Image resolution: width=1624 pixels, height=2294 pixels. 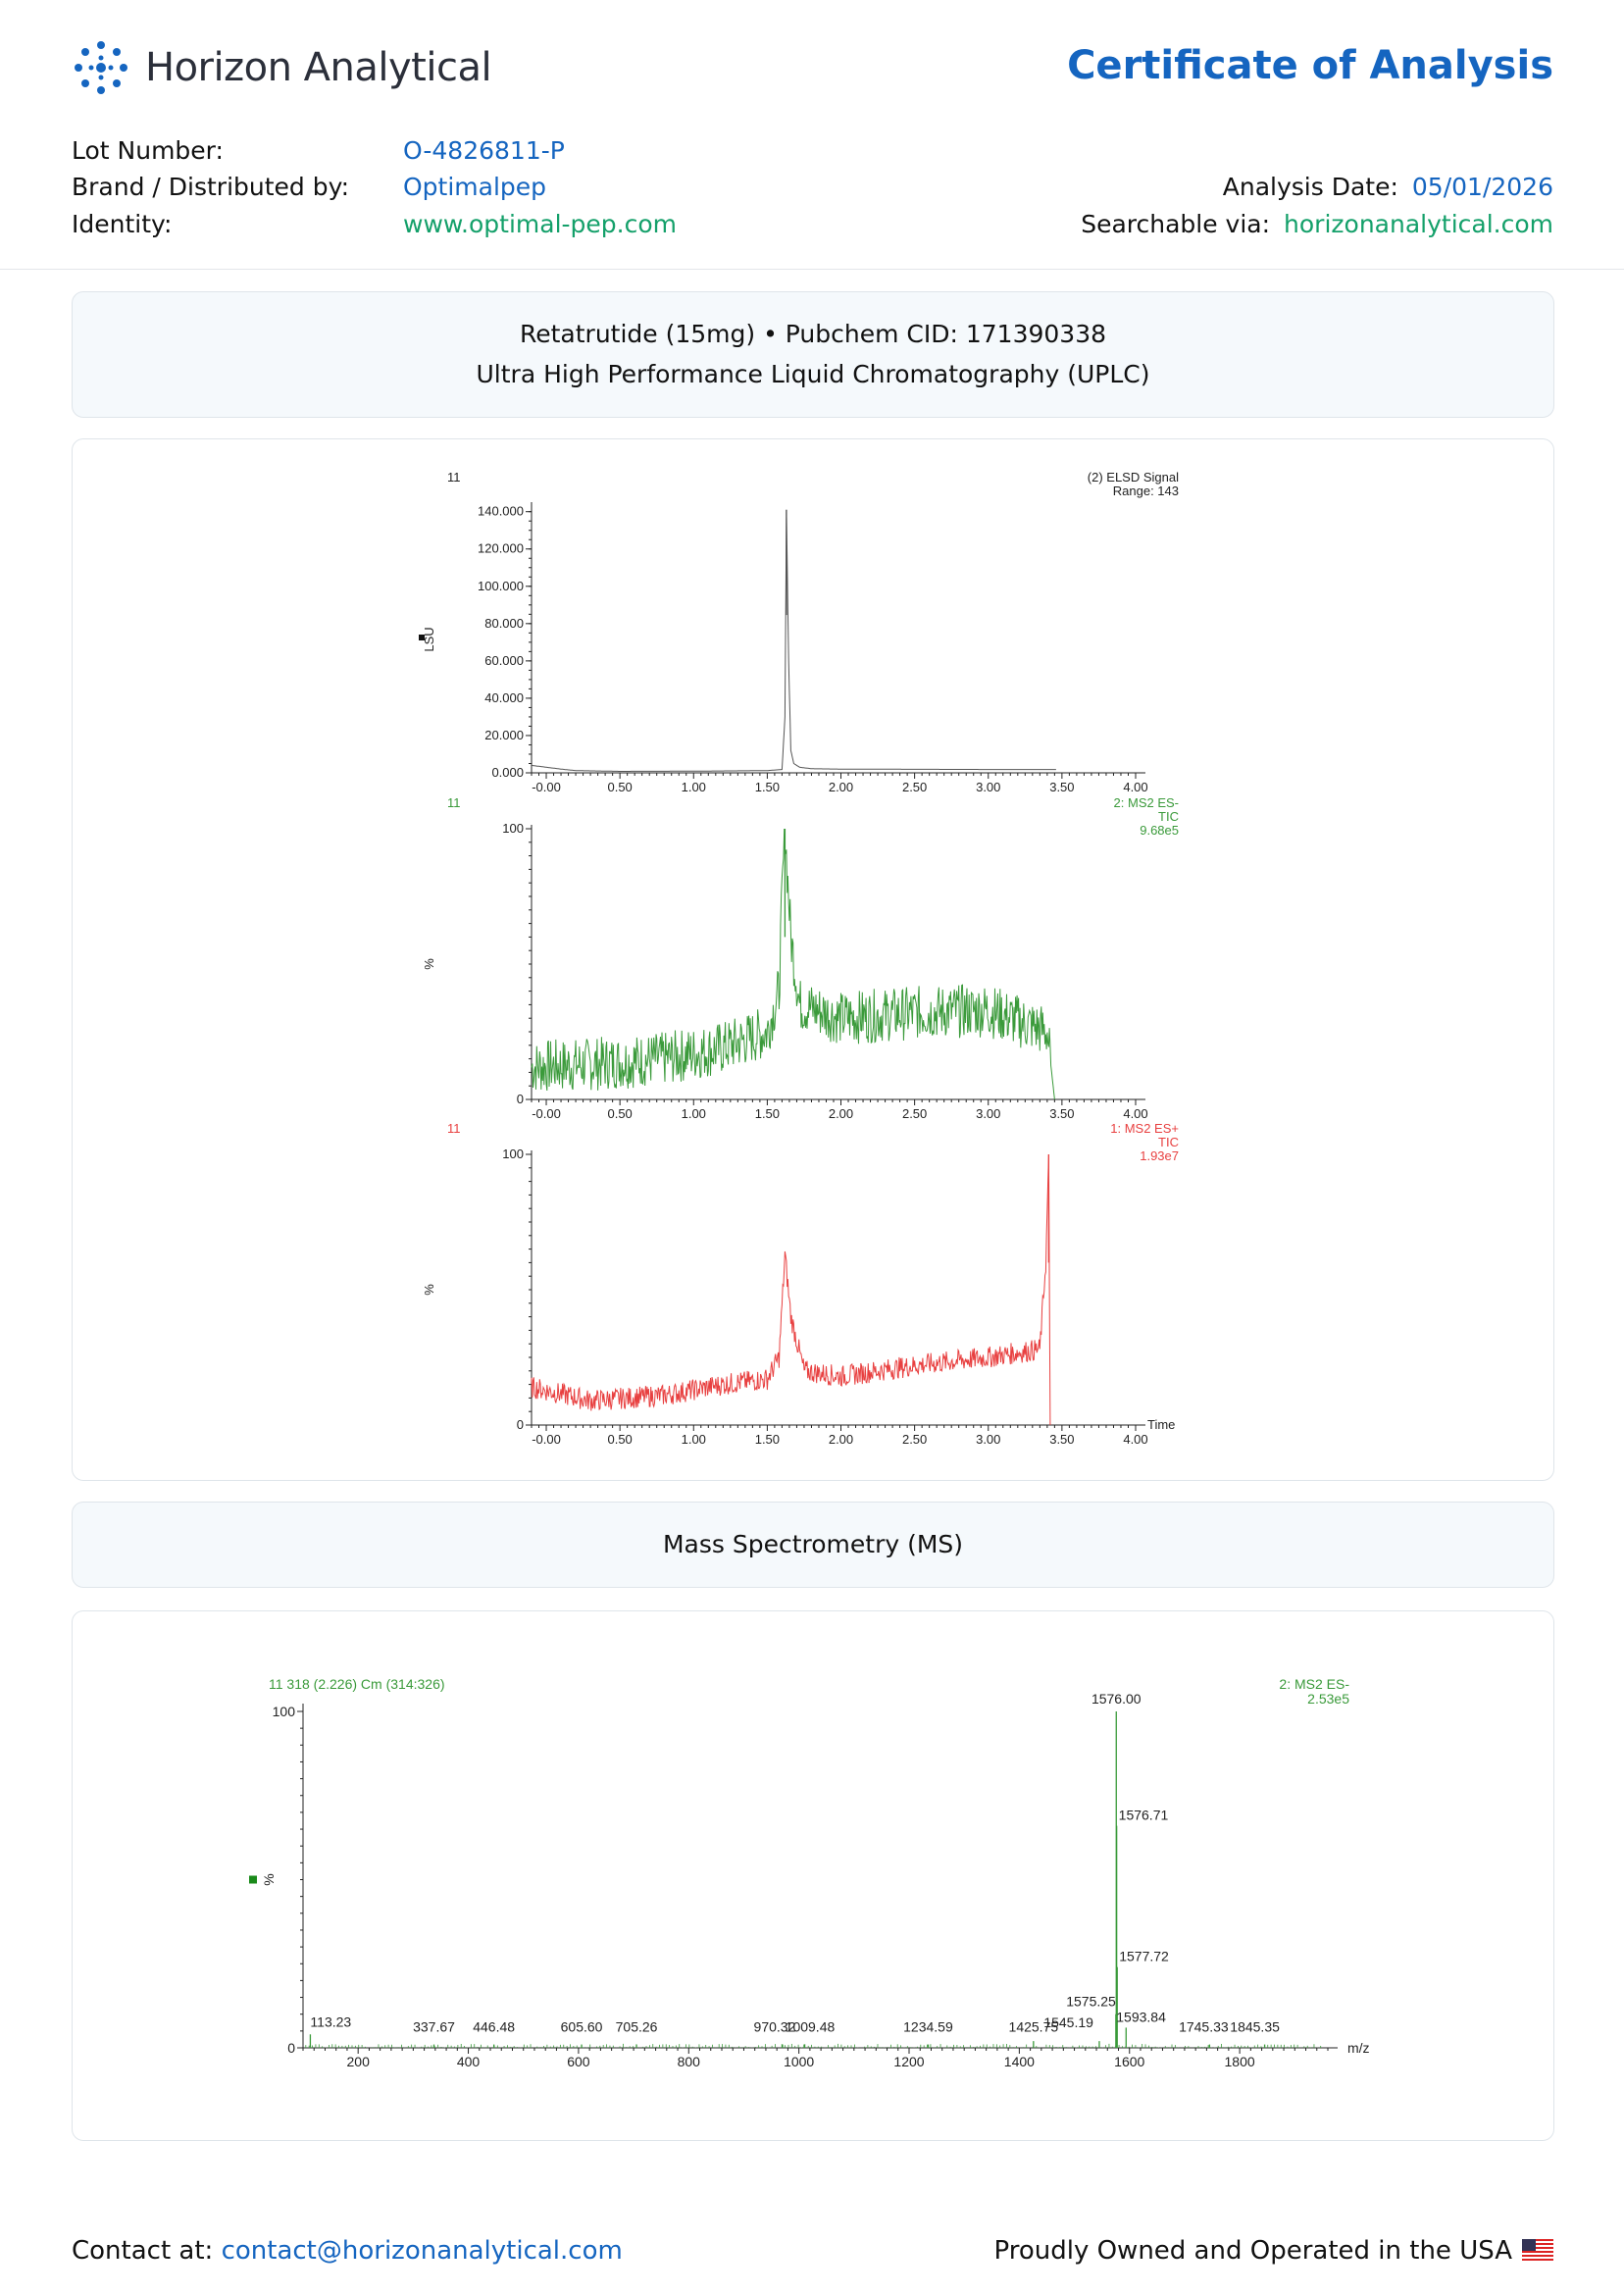 What do you see at coordinates (1537, 2251) in the screenshot?
I see `us-flag-icon` at bounding box center [1537, 2251].